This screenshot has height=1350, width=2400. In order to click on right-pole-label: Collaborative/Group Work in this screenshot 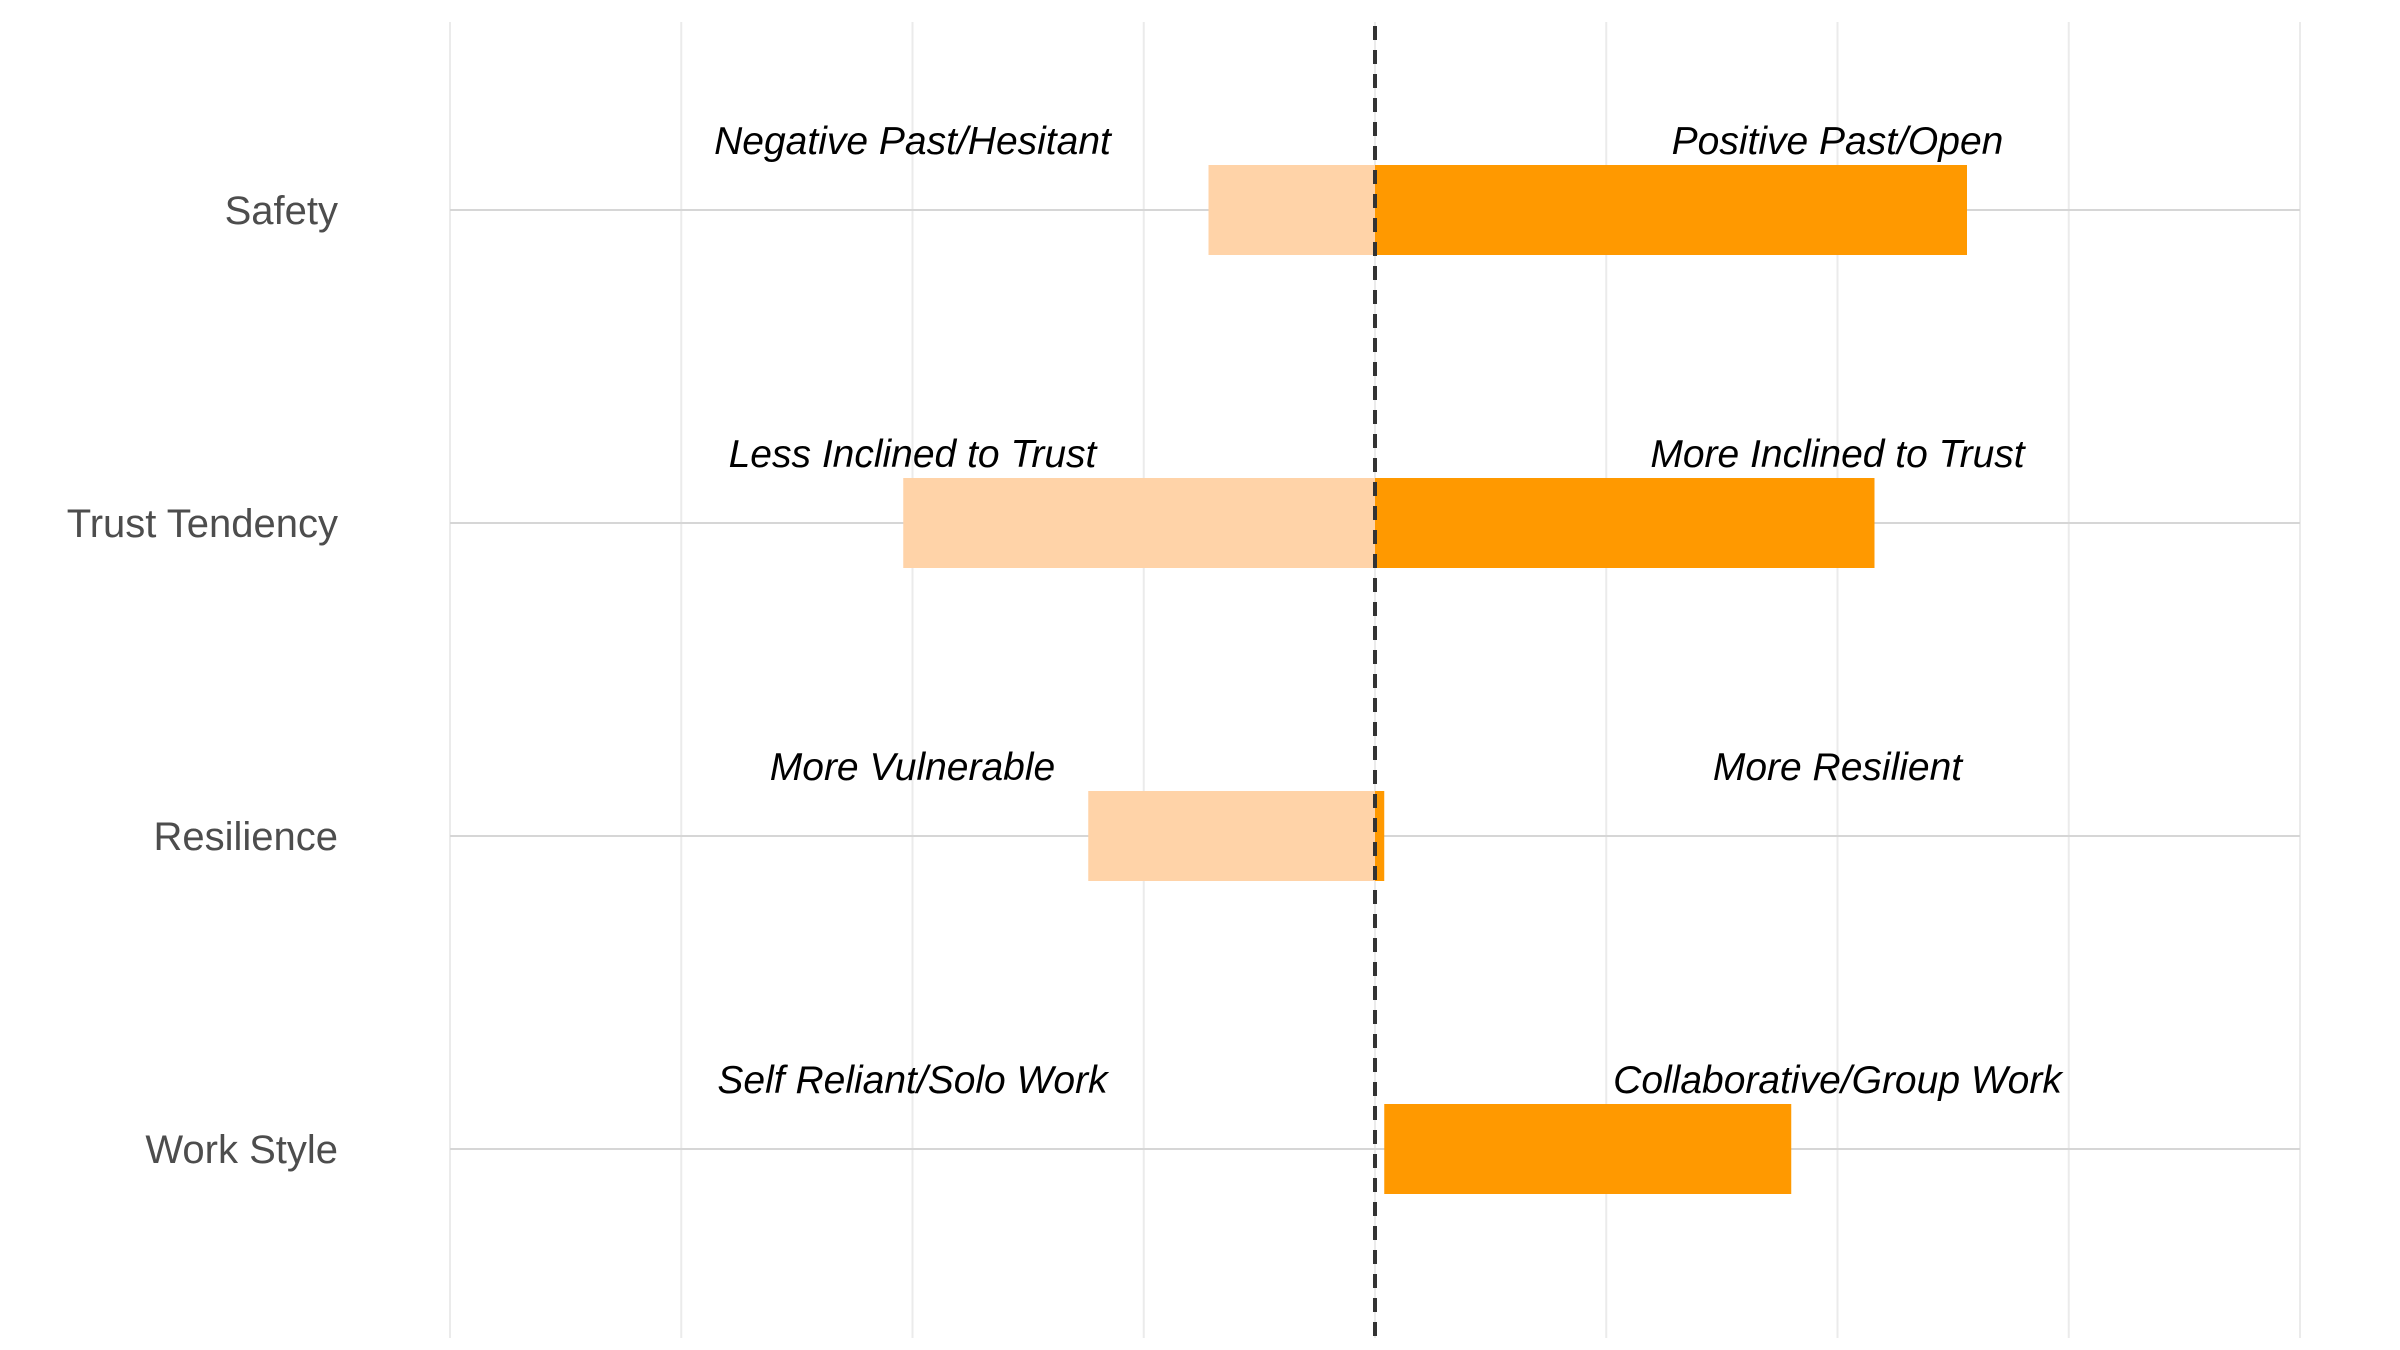, I will do `click(1838, 1080)`.